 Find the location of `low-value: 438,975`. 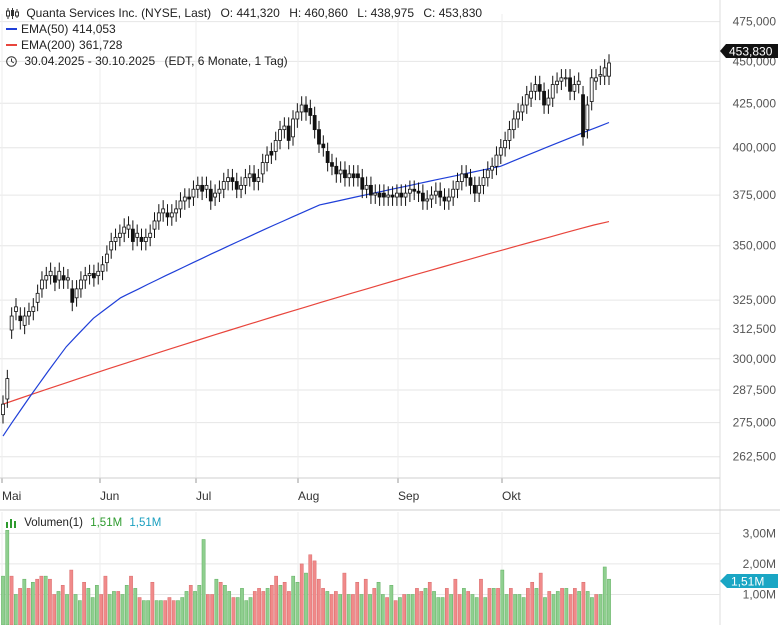

low-value: 438,975 is located at coordinates (392, 13).